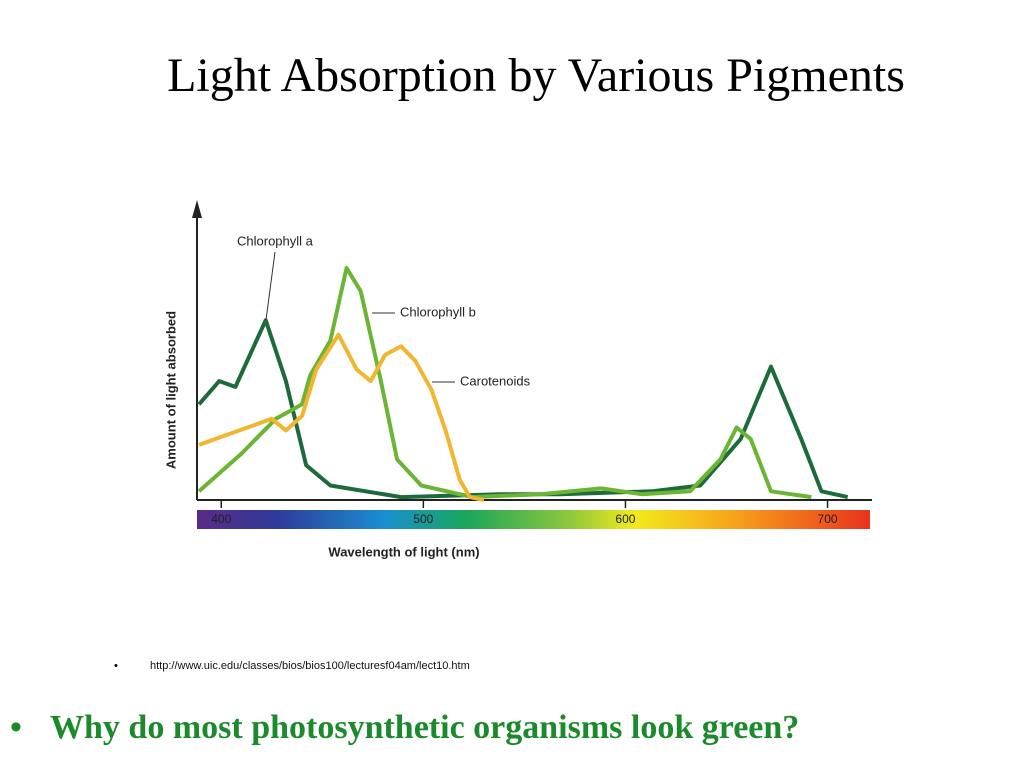  Describe the element at coordinates (536, 75) in the screenshot. I see `slide-title: Light Absorption by Various Pigments` at that location.